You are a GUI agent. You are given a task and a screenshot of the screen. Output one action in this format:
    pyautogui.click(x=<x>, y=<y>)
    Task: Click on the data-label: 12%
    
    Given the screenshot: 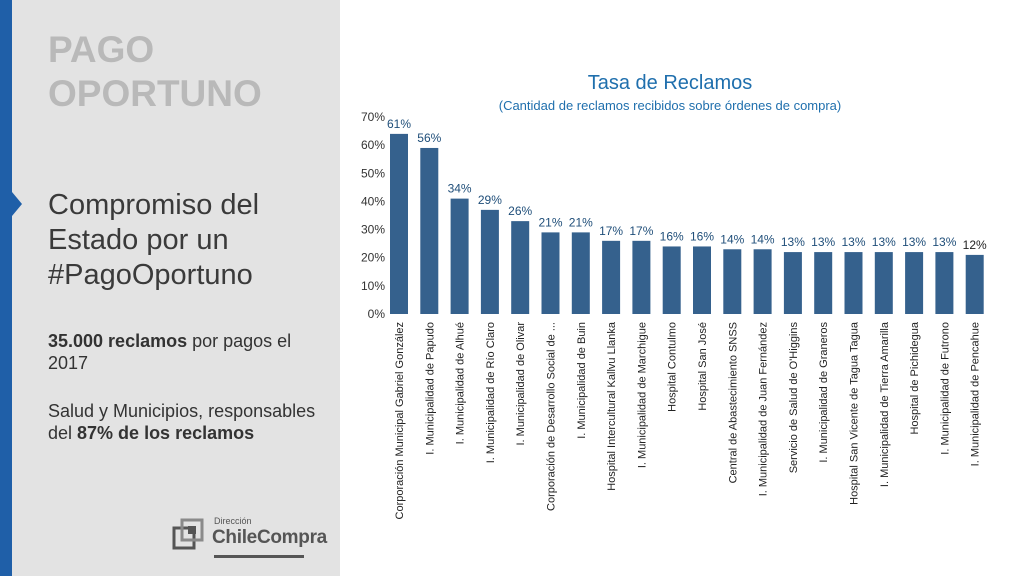 What is the action you would take?
    pyautogui.click(x=975, y=245)
    